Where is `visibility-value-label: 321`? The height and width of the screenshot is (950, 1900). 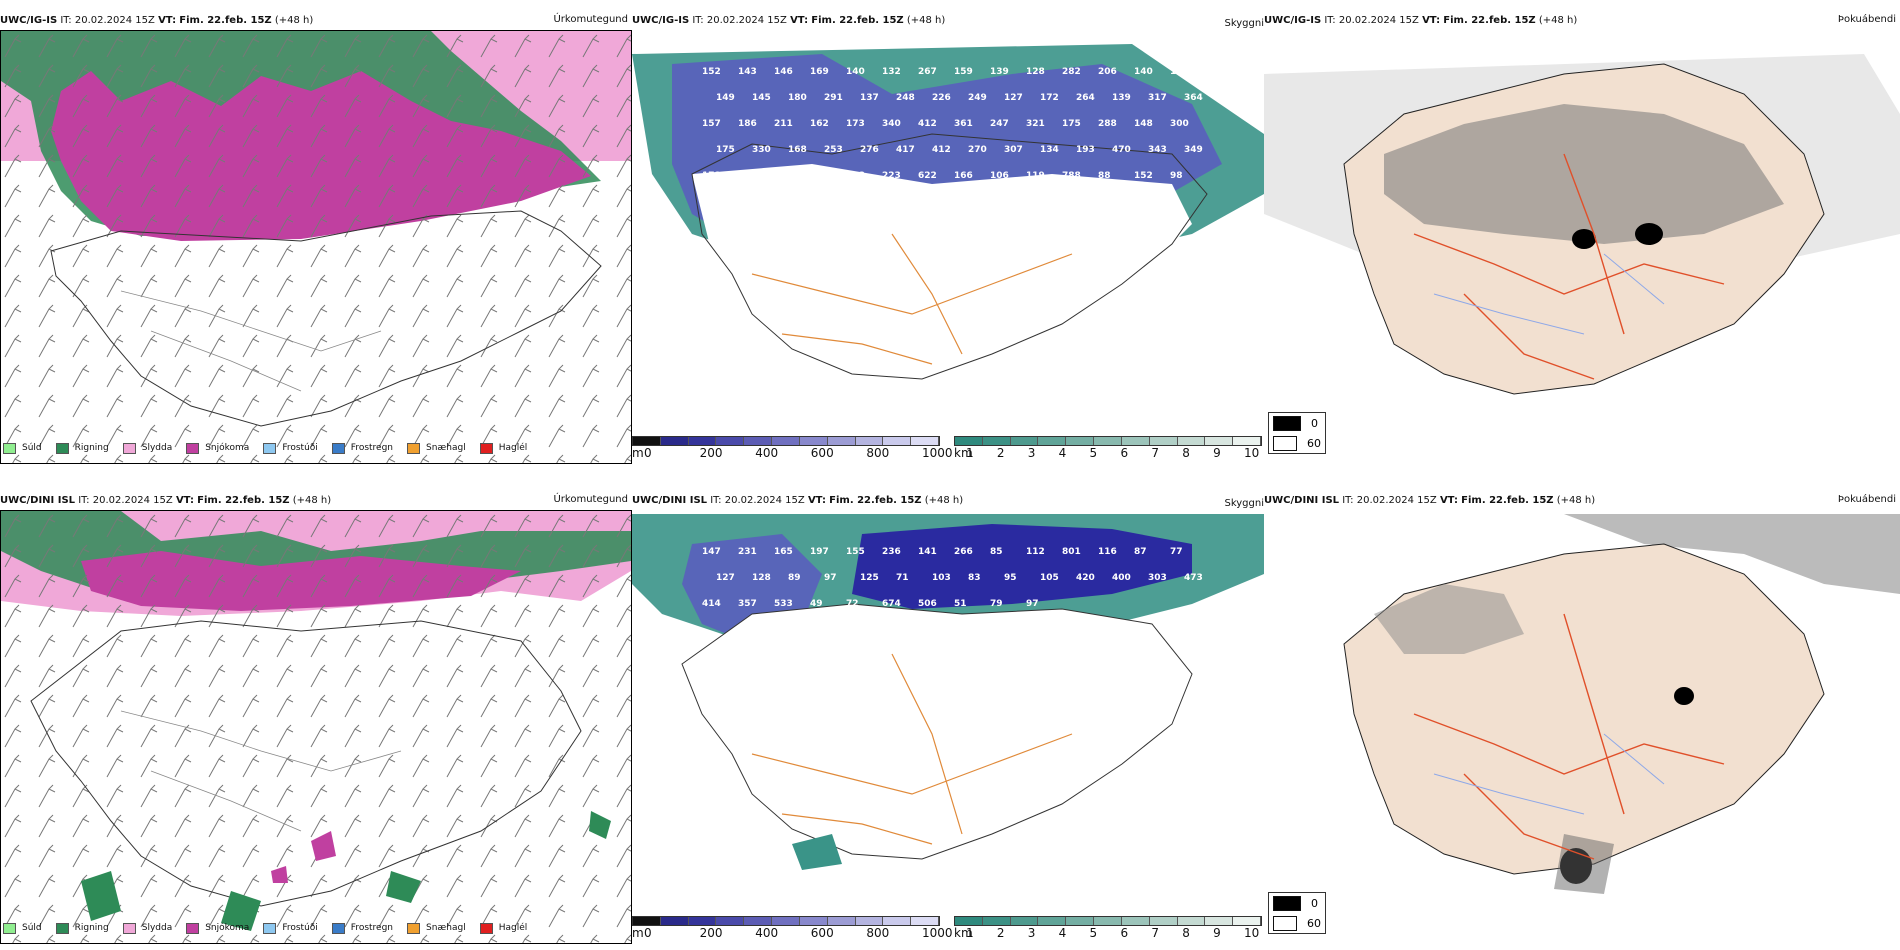
visibility-value-label: 321 is located at coordinates (1035, 124).